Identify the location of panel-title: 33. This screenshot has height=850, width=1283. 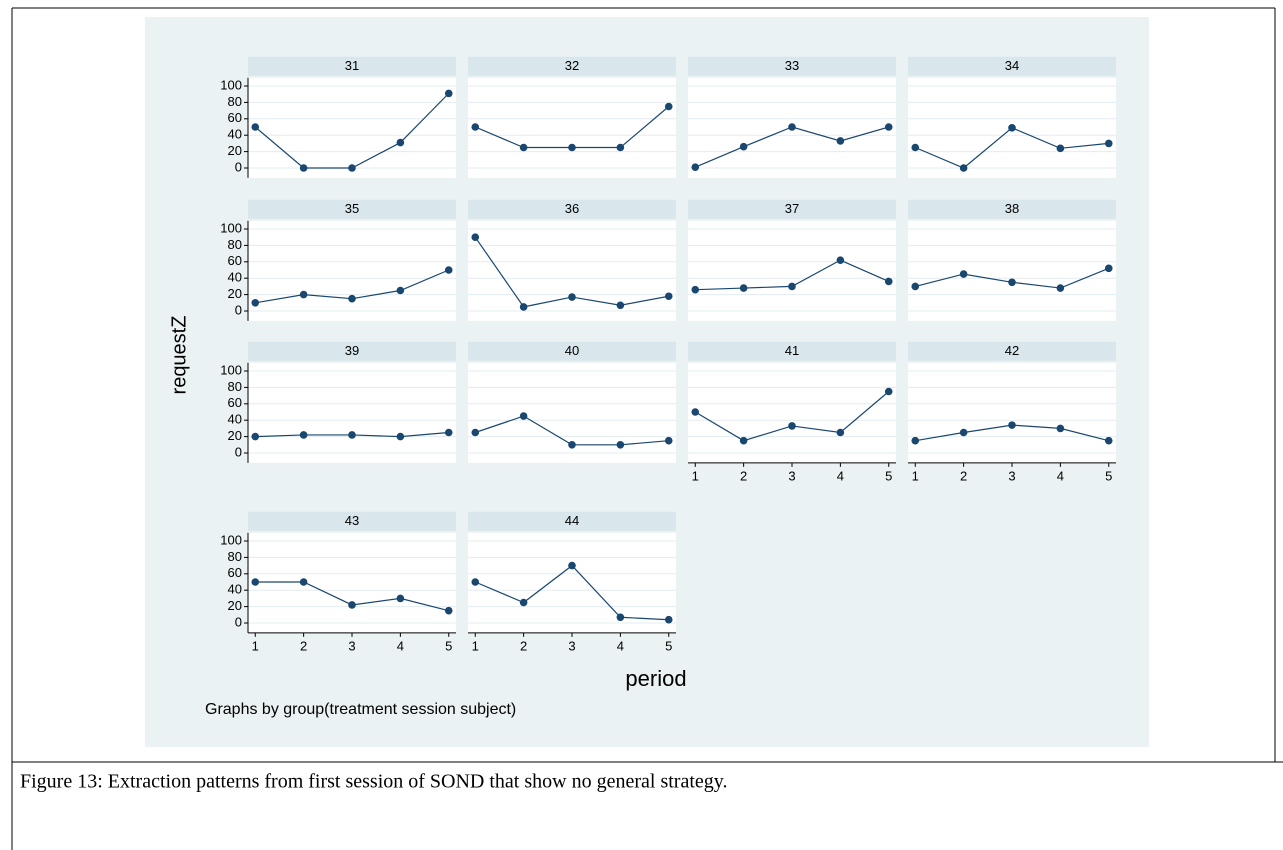
(792, 65).